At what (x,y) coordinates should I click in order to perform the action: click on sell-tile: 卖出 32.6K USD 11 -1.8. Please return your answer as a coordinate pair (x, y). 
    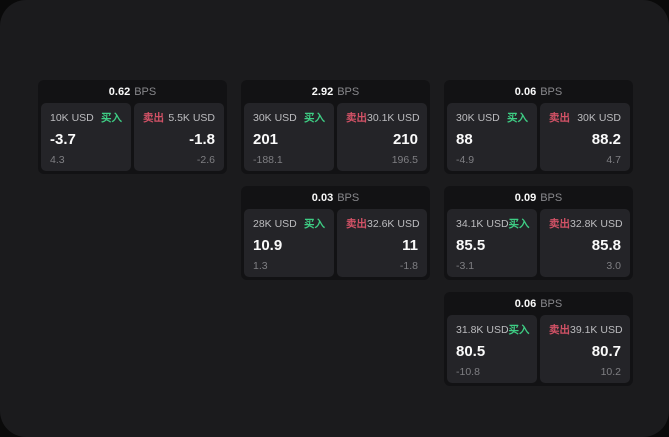
    Looking at the image, I should click on (382, 243).